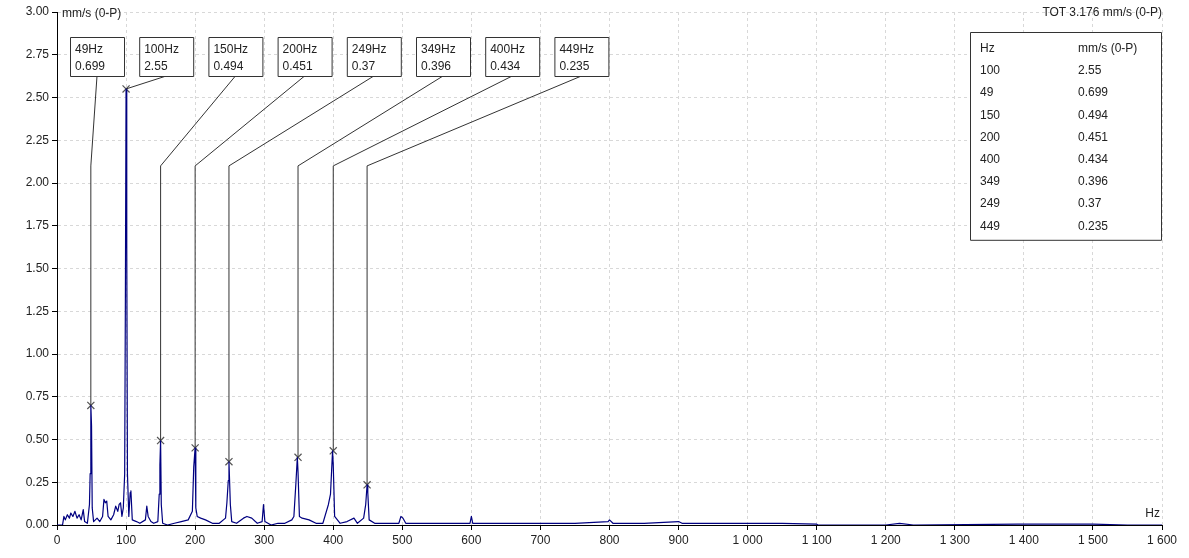 The width and height of the screenshot is (1189, 558). What do you see at coordinates (1059, 48) in the screenshot?
I see `text: Hz mm/s (0-P)` at bounding box center [1059, 48].